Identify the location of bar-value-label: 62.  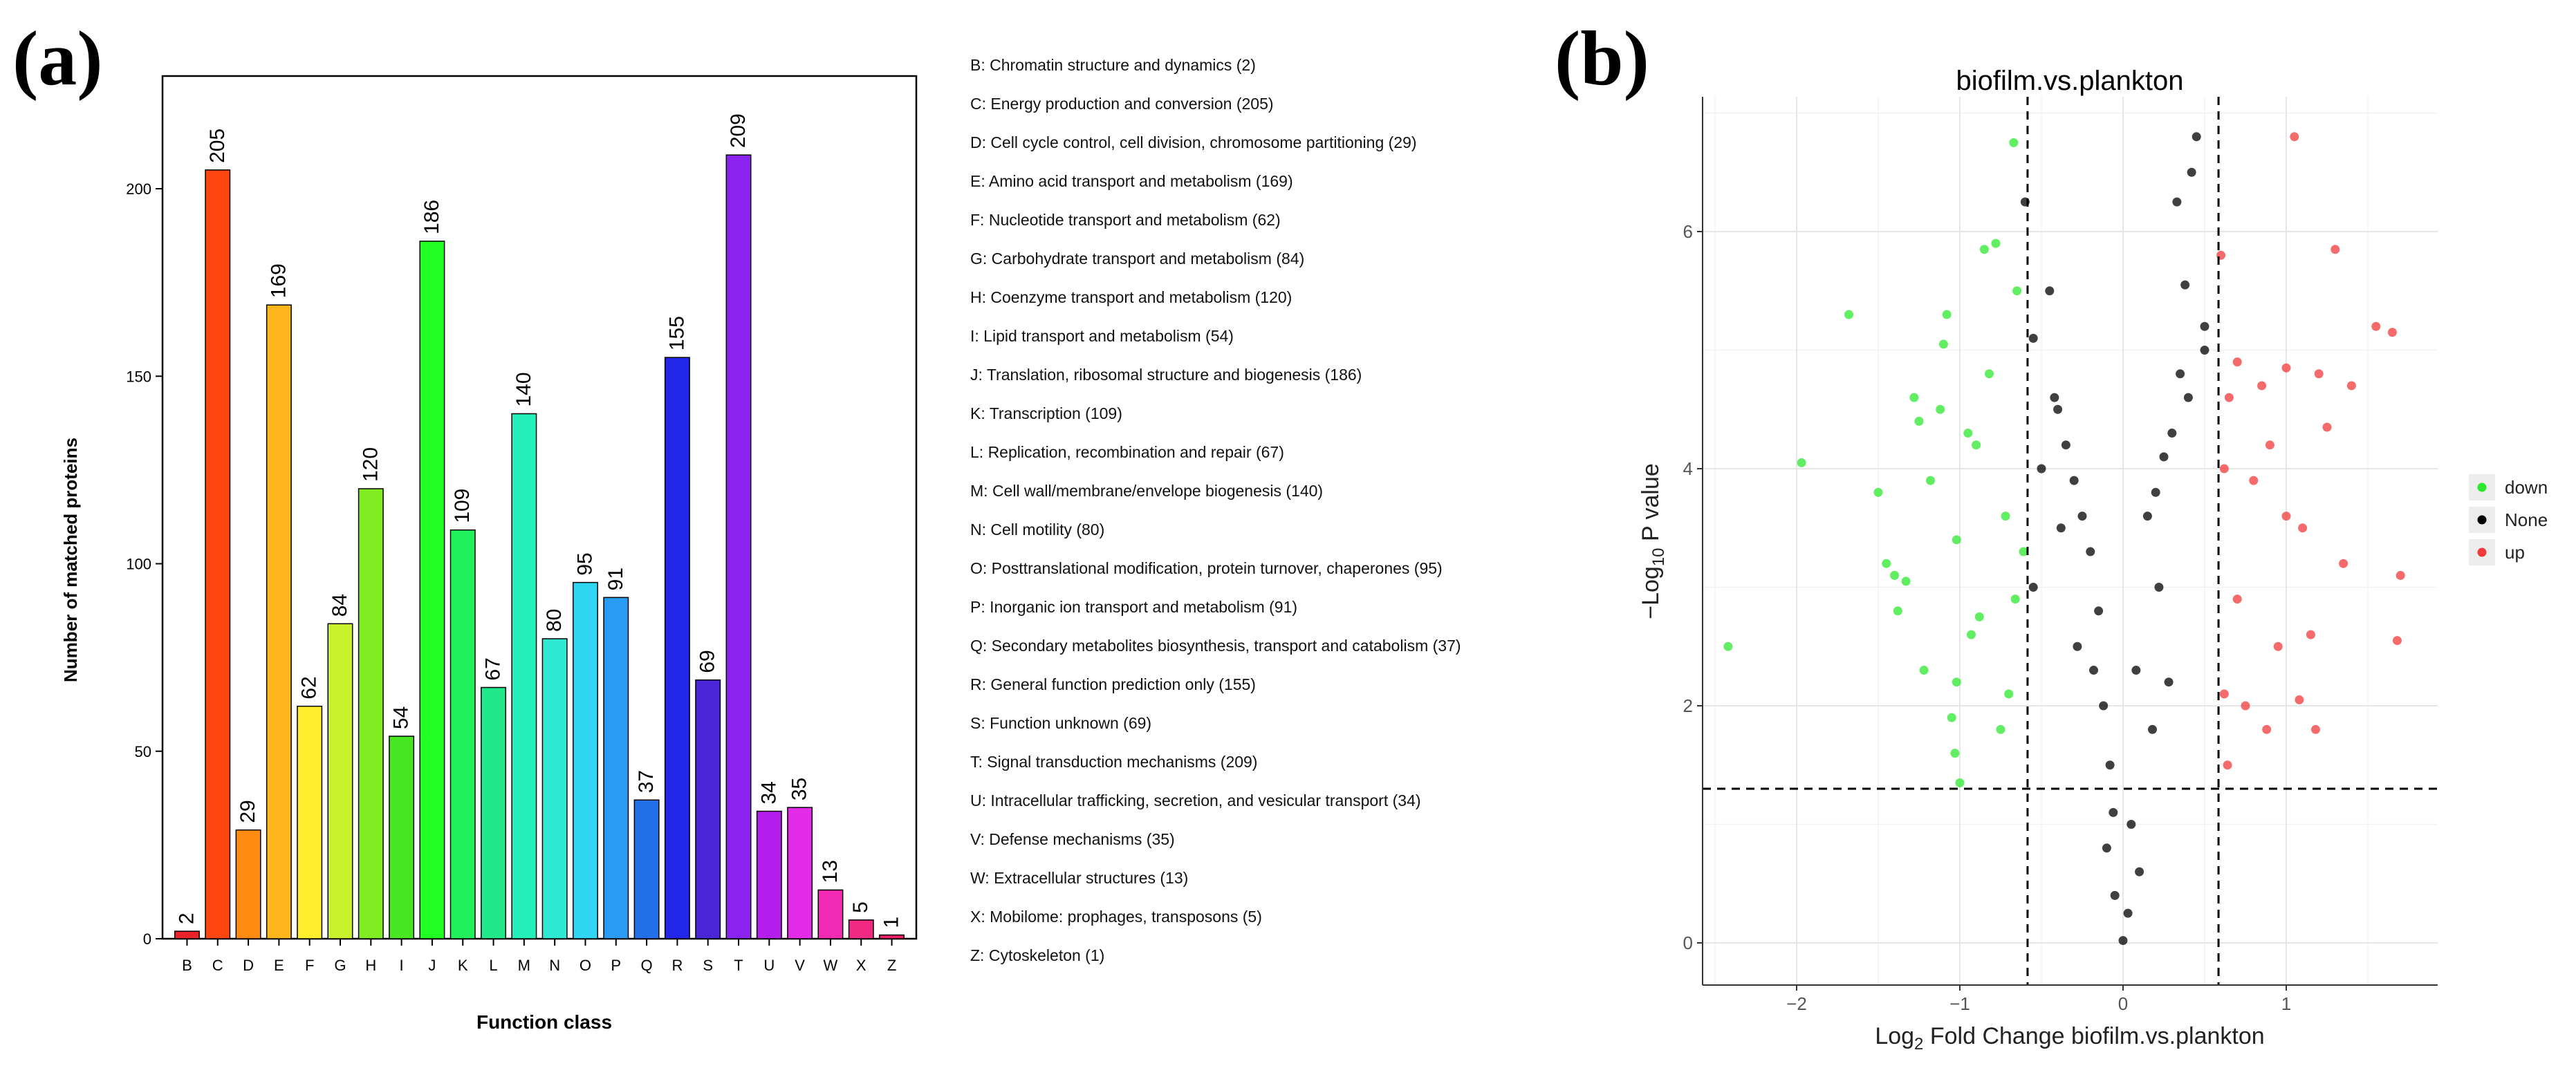
(310, 687).